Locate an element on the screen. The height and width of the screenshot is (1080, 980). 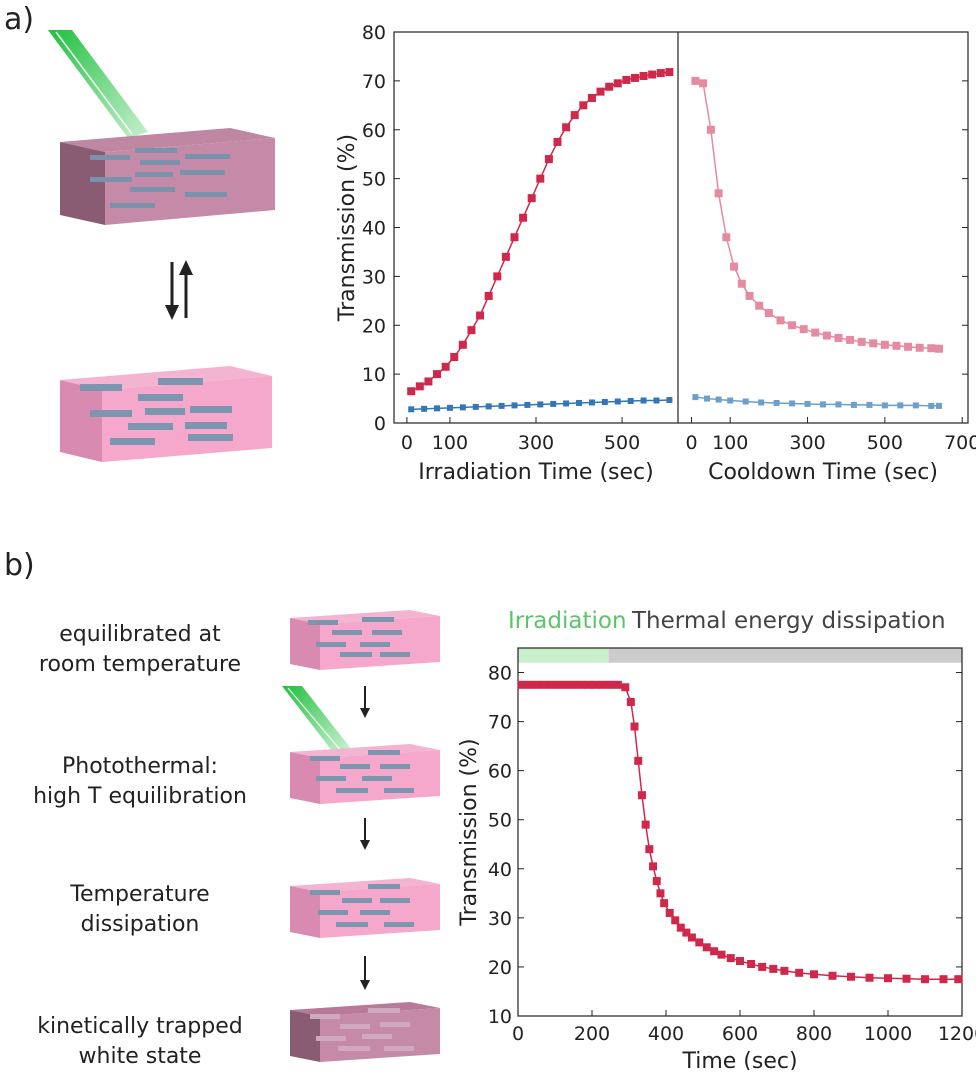
step-4-line1: kinetically trapped is located at coordinates (140, 1026).